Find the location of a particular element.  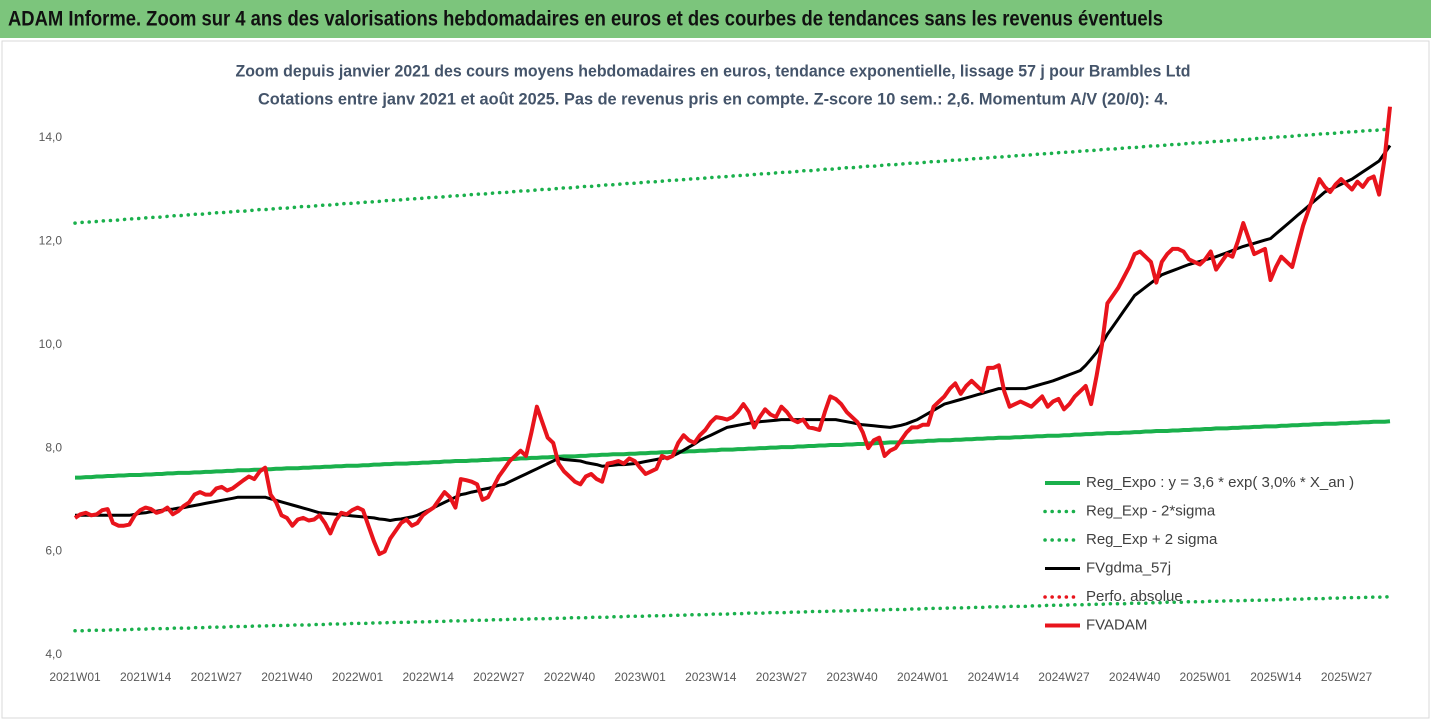

x-tick-label: 2024W40 is located at coordinates (1135, 677).